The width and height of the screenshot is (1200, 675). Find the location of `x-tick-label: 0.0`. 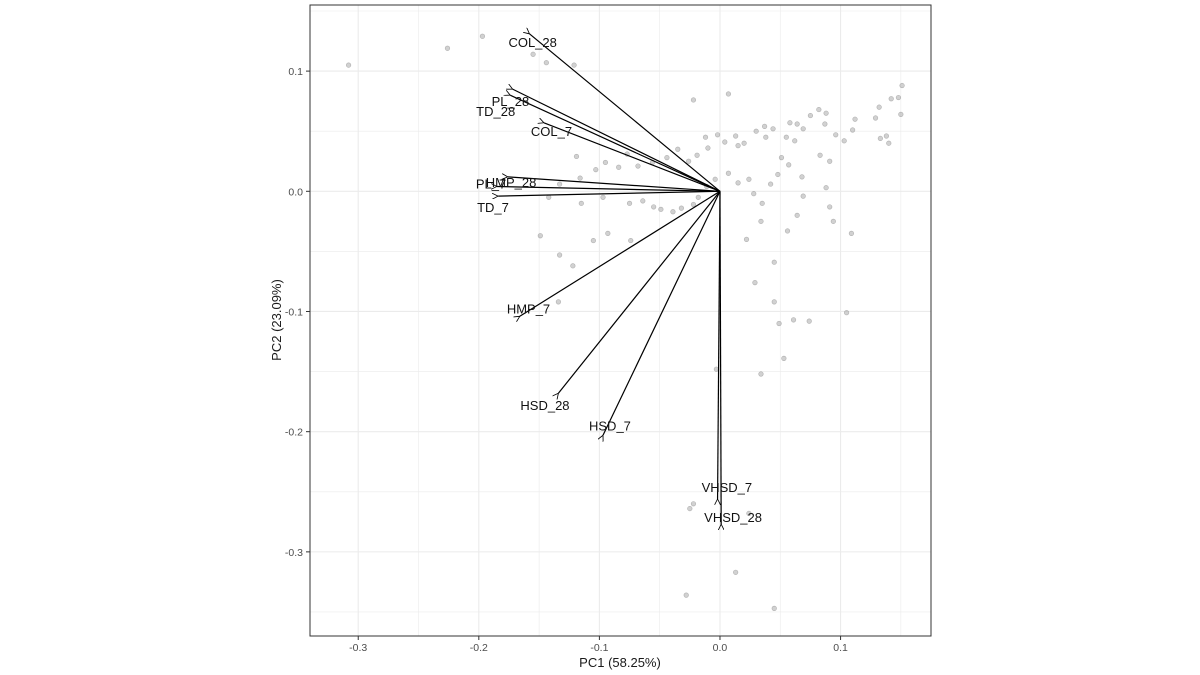

x-tick-label: 0.0 is located at coordinates (720, 648).